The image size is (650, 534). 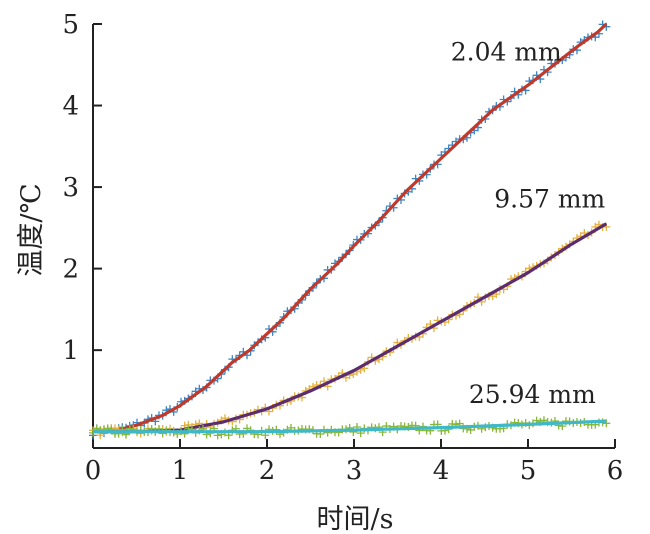 I want to click on fit-line, so click(x=350, y=426).